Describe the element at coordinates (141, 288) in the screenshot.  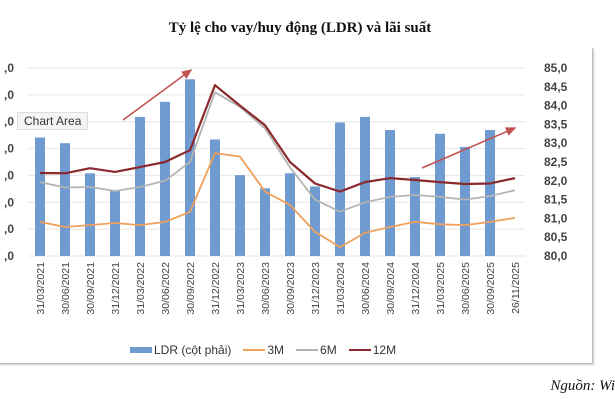
I see `x-tick-label: 31/03/2022` at that location.